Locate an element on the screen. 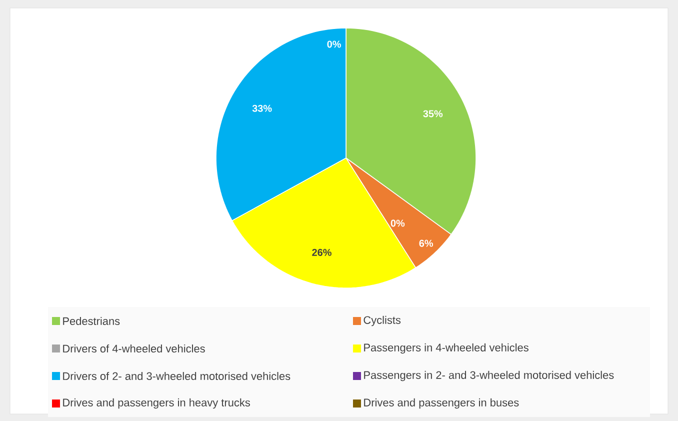 The image size is (678, 421). legend-label: Drivers of 2- and 3-wheeled motorised vehicles is located at coordinates (176, 376).